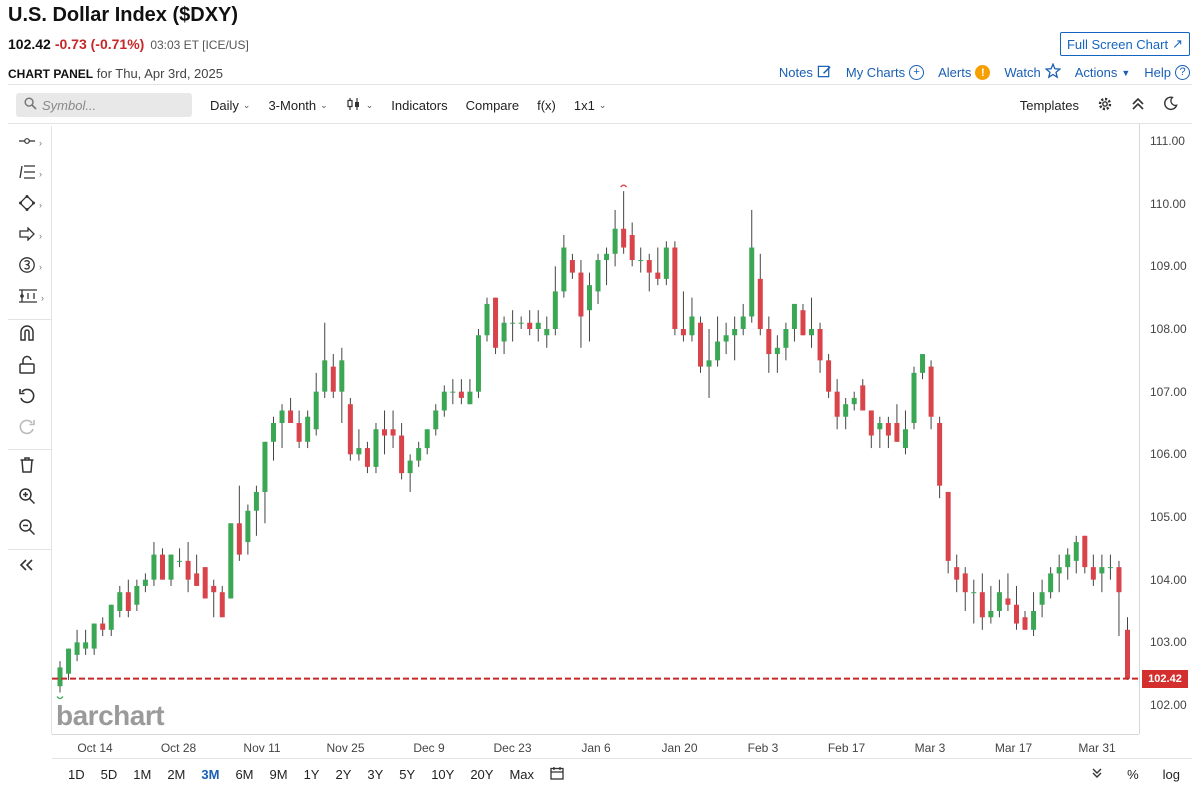  What do you see at coordinates (311, 774) in the screenshot?
I see `range-button-1y: 1Y` at bounding box center [311, 774].